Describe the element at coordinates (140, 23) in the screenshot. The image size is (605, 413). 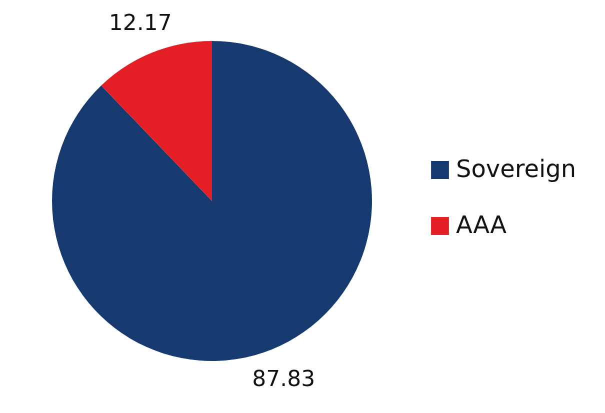
I see `data-label: 12.17` at that location.